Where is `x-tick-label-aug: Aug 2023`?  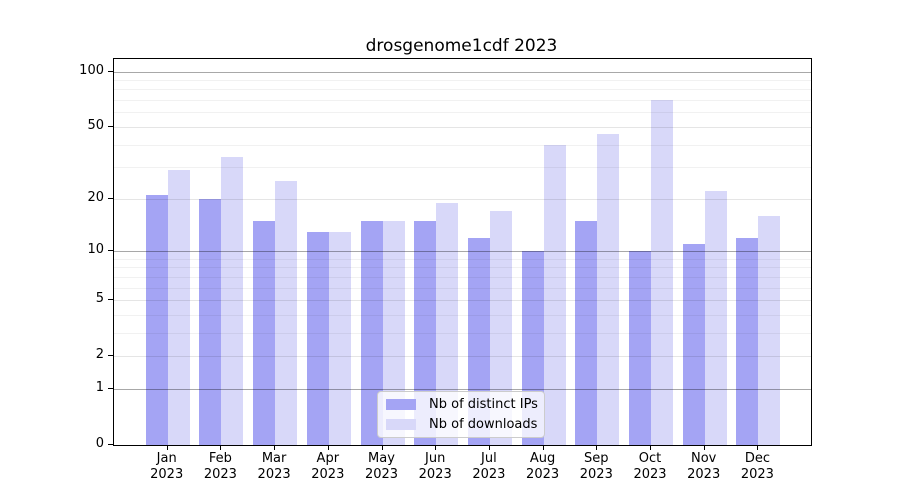
x-tick-label-aug: Aug 2023 is located at coordinates (543, 466).